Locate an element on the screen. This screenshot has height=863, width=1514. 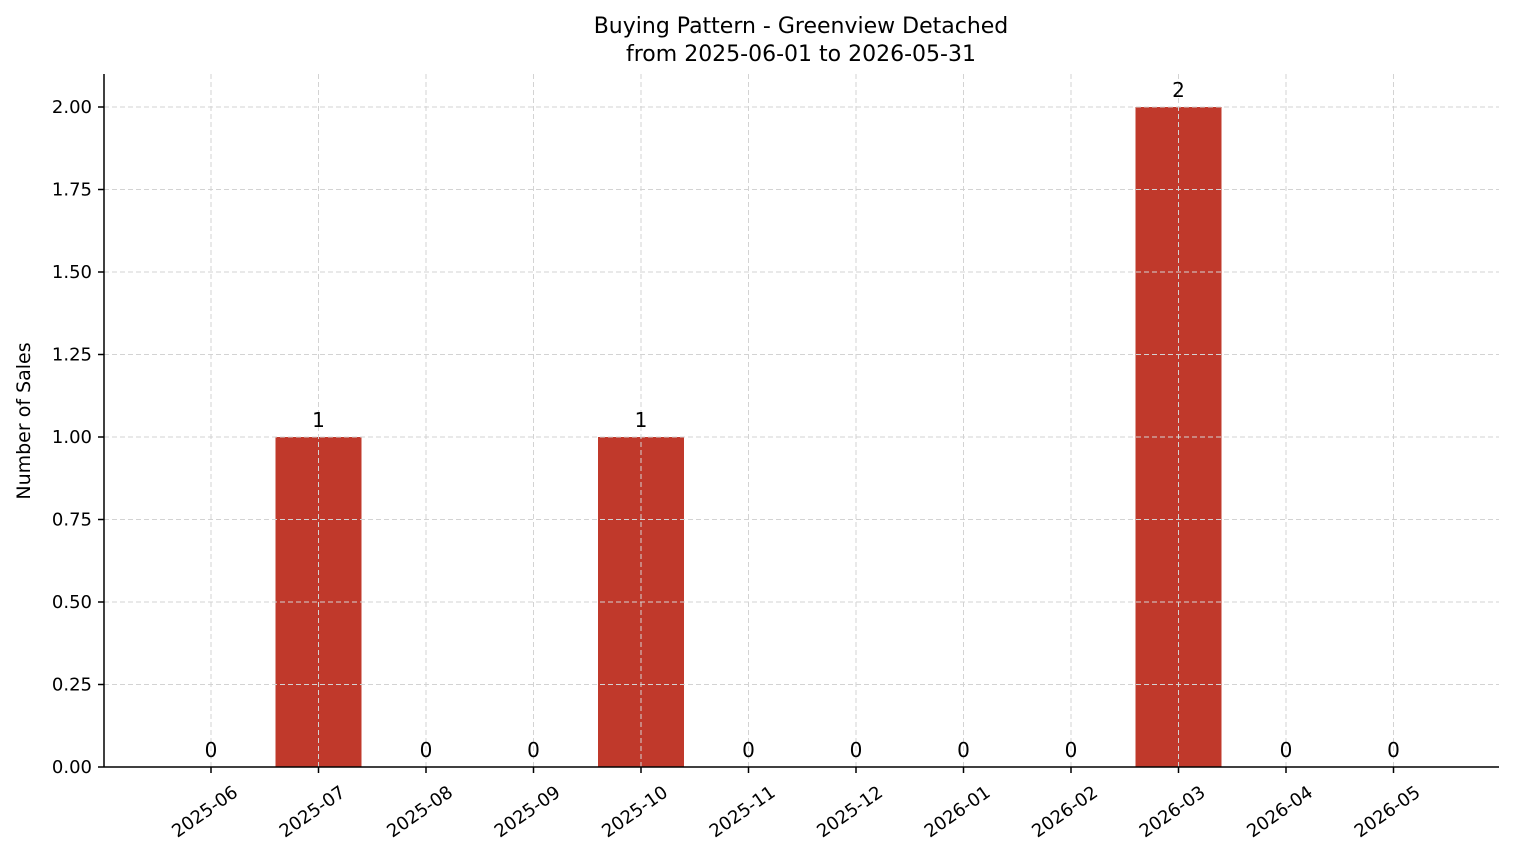
y-tick-label: 0.75 is located at coordinates (72, 520).